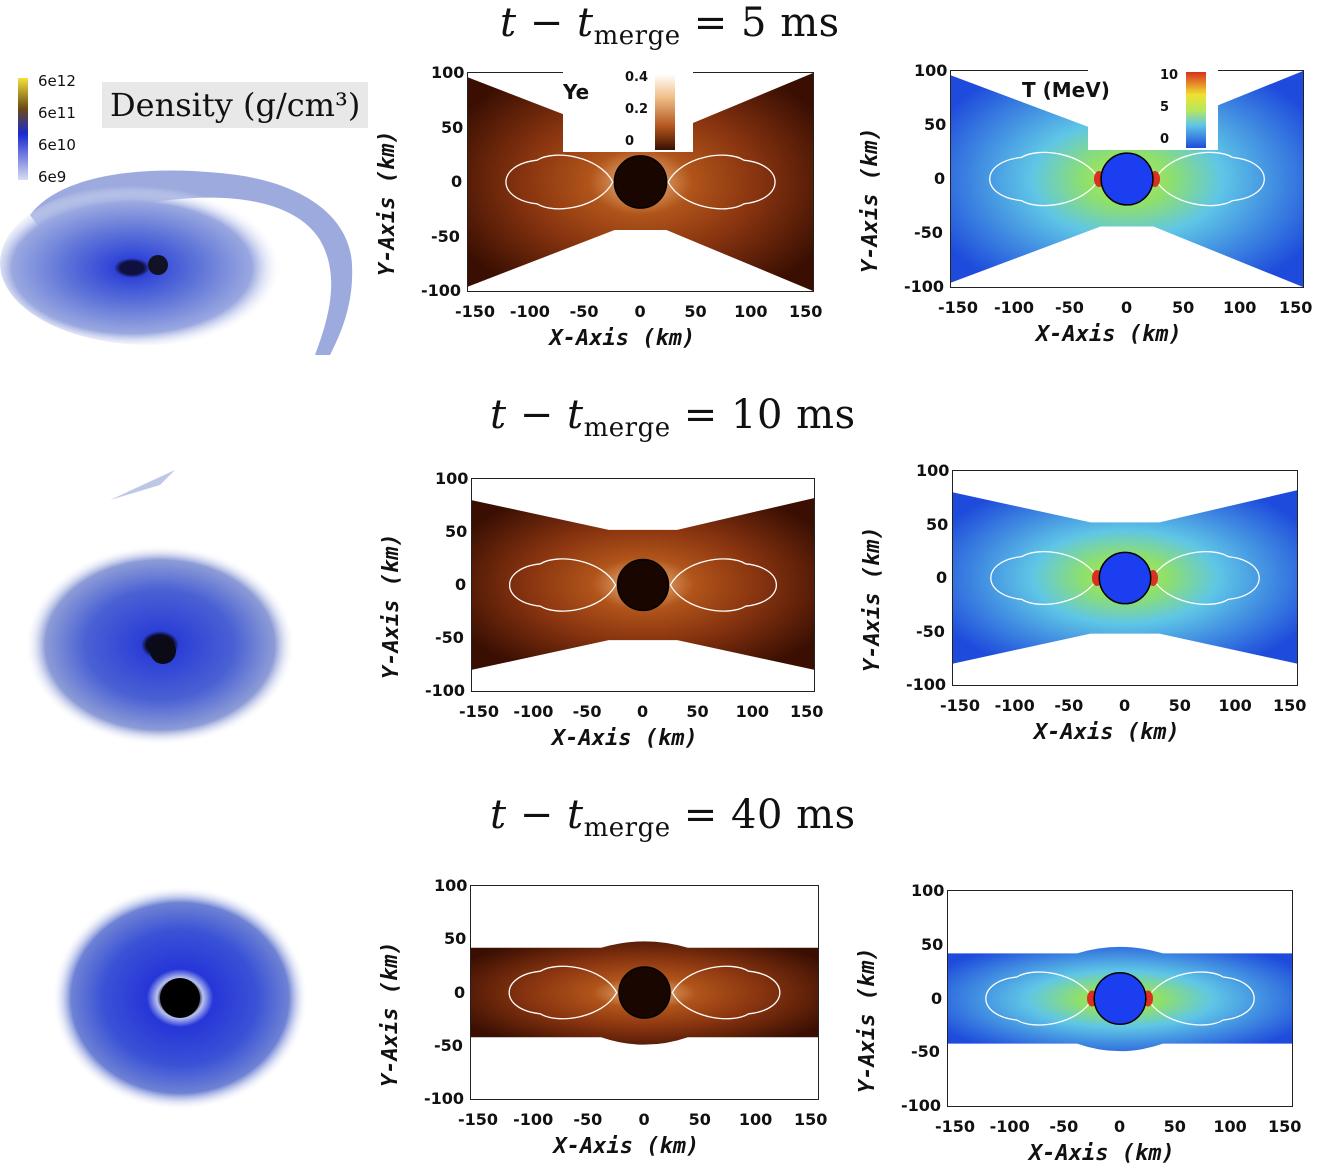 The width and height of the screenshot is (1318, 1171). I want to click on row-title-10ms: t − tmerge = 10 ms, so click(673, 417).